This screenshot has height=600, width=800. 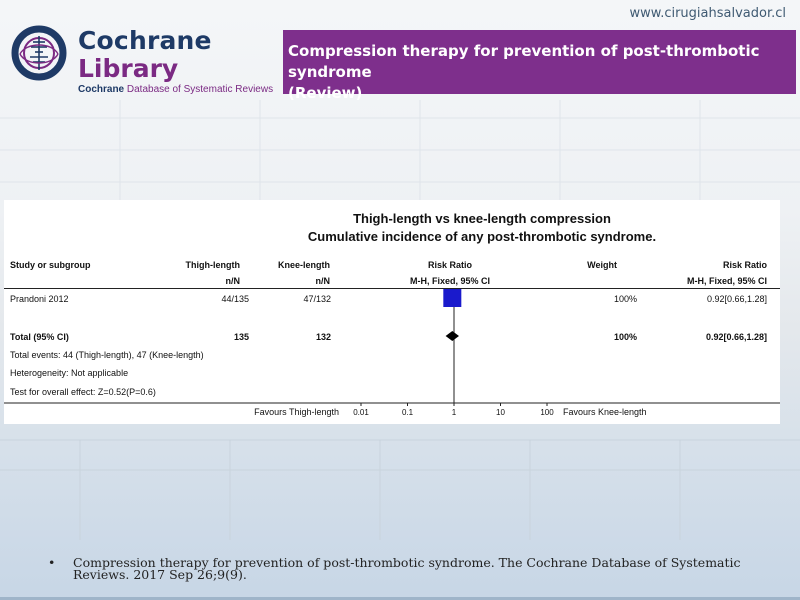 I want to click on col-thigh-header: Thigh-length, so click(x=212, y=265).